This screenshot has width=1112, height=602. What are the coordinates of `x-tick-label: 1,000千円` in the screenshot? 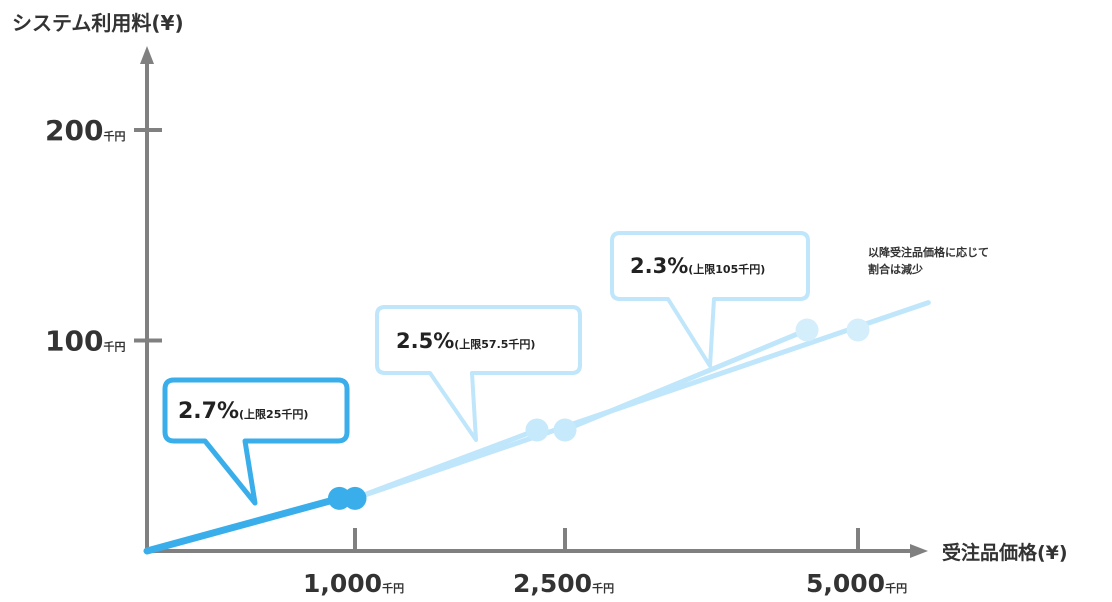 It's located at (353, 583).